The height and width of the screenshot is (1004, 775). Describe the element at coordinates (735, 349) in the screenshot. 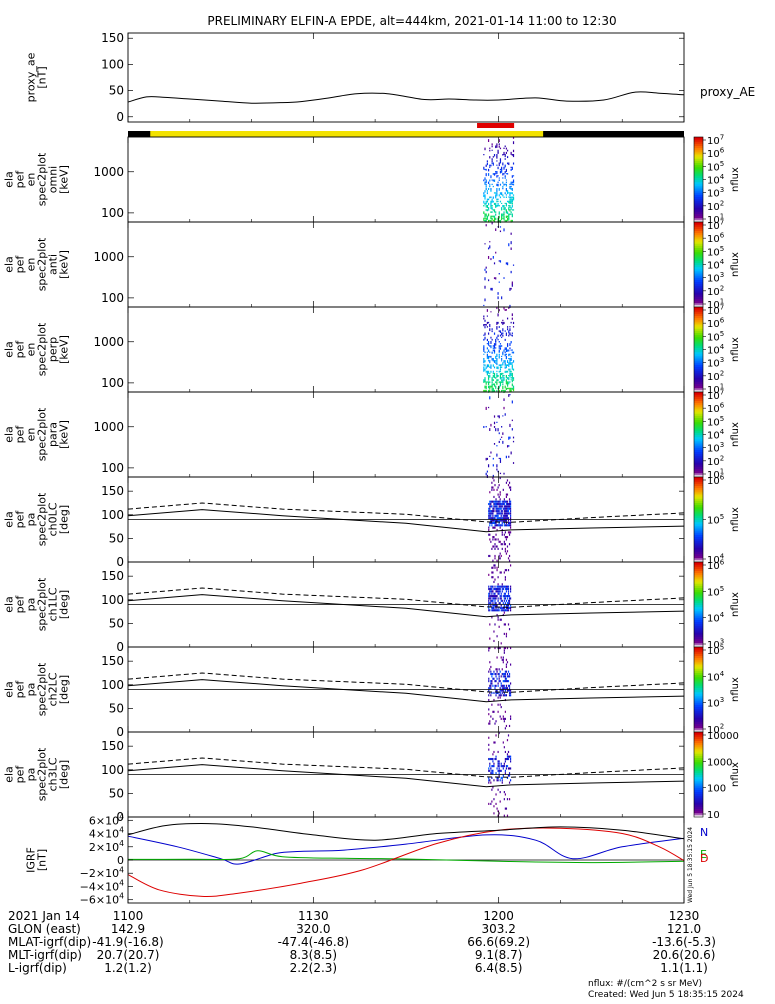

I see `colorbar-label: nflux` at that location.